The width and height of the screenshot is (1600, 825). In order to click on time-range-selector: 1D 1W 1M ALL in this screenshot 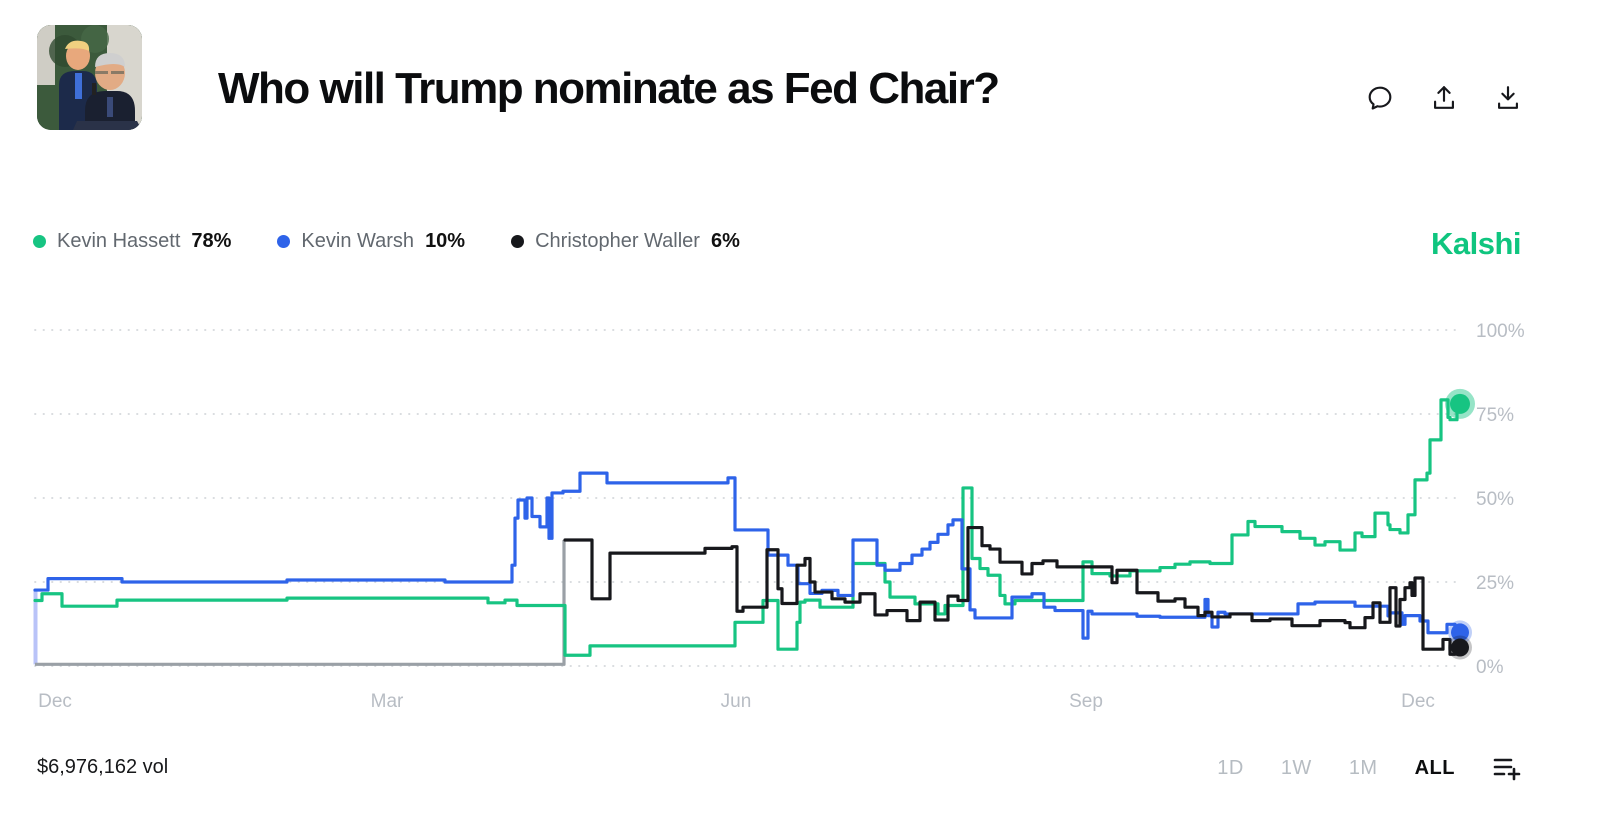, I will do `click(1369, 768)`.